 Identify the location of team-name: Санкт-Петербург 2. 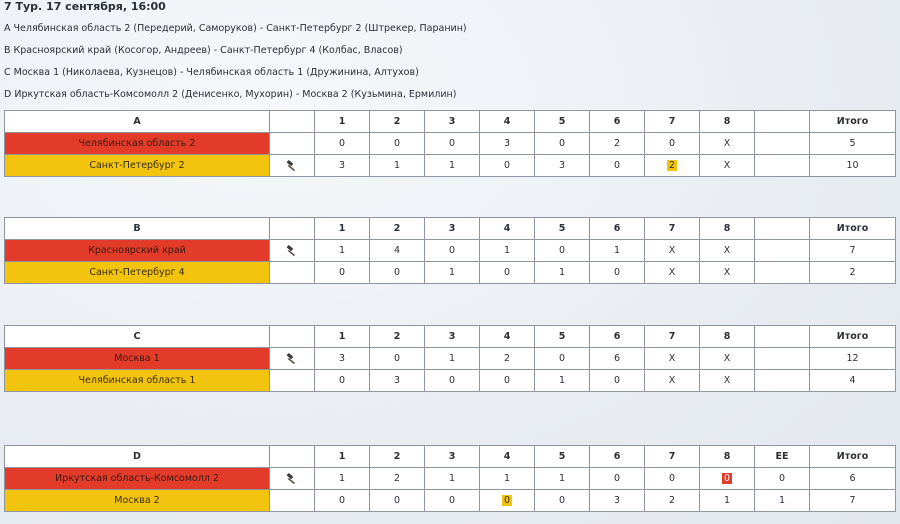
(137, 165).